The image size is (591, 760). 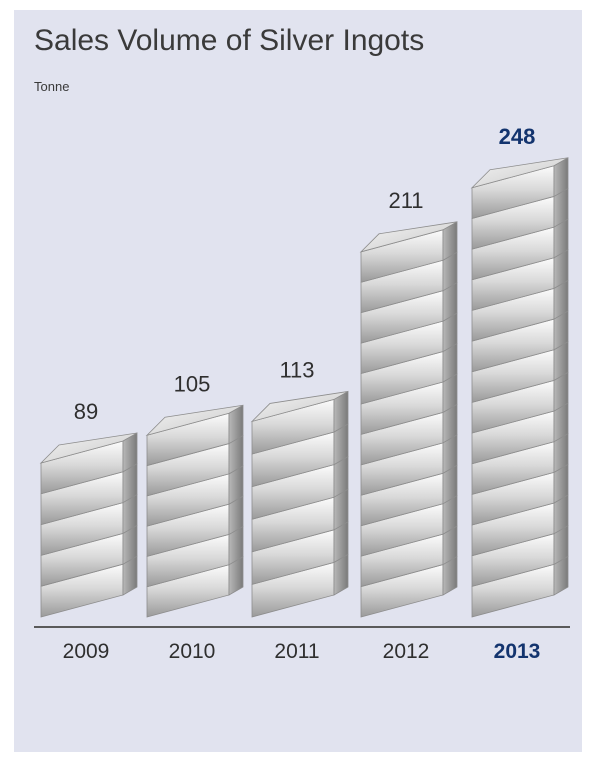 I want to click on x-tick-label-2012: 2012, so click(x=406, y=651).